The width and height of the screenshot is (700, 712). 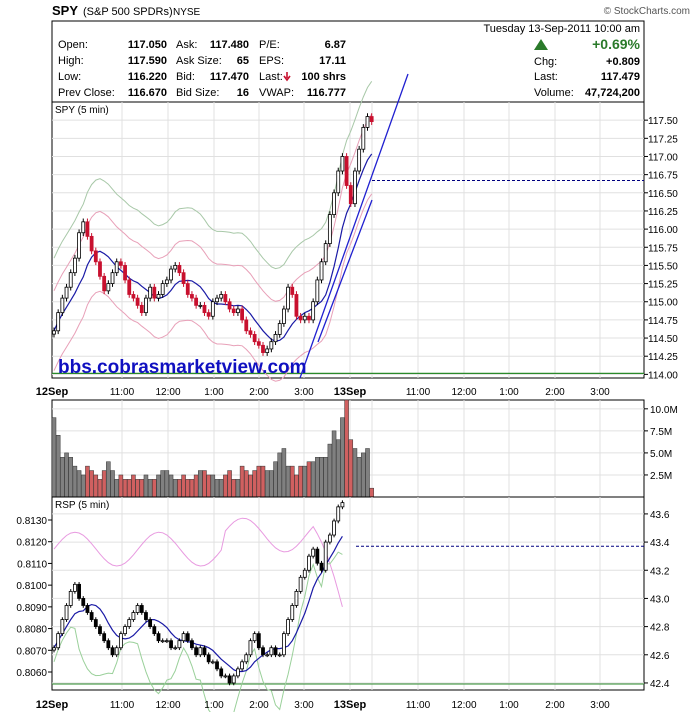 What do you see at coordinates (335, 45) in the screenshot?
I see `pe-value: 6.87` at bounding box center [335, 45].